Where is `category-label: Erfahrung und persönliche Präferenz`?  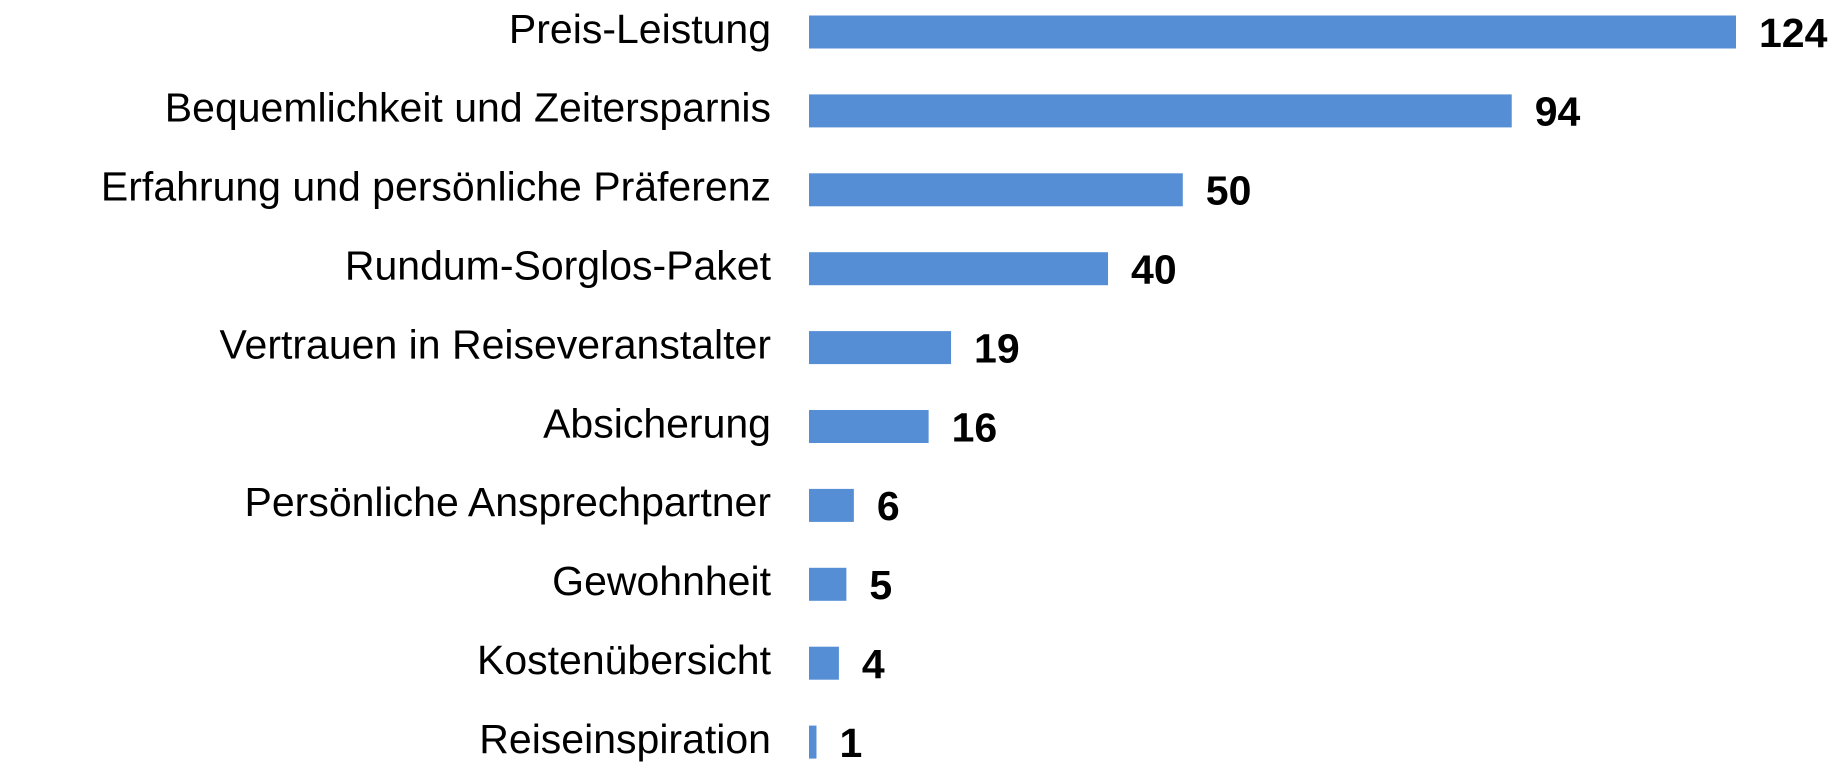
category-label: Erfahrung und persönliche Präferenz is located at coordinates (436, 187).